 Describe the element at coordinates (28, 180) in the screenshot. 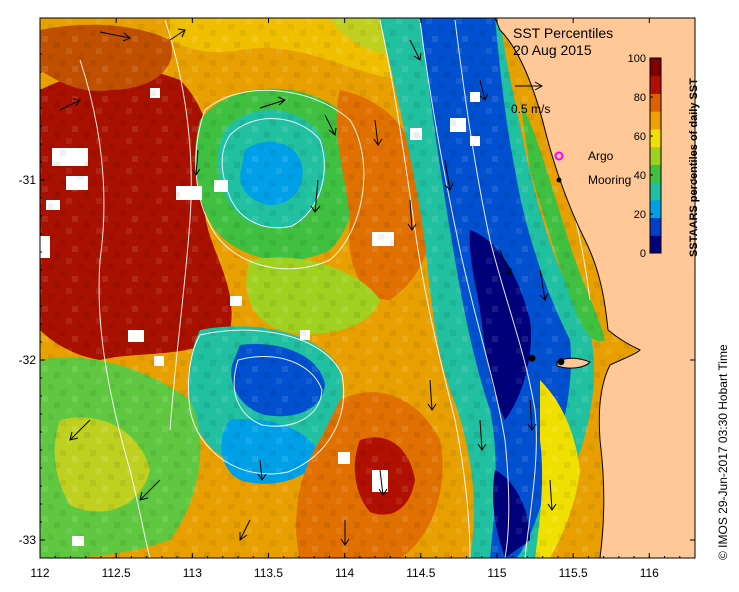

I see `y-tick-label: -31` at that location.